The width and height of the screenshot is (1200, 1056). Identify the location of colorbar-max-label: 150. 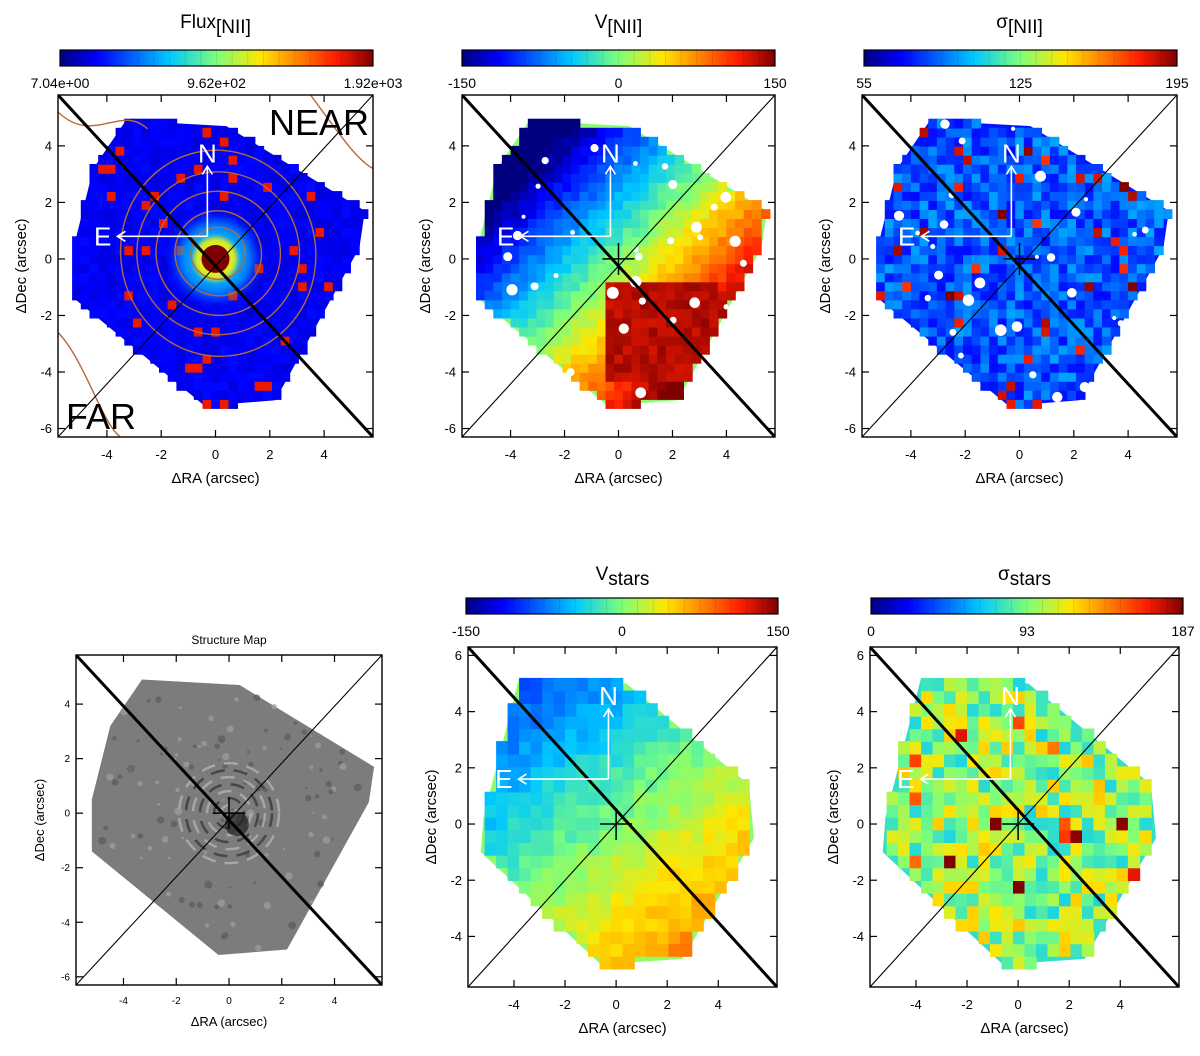
(778, 631).